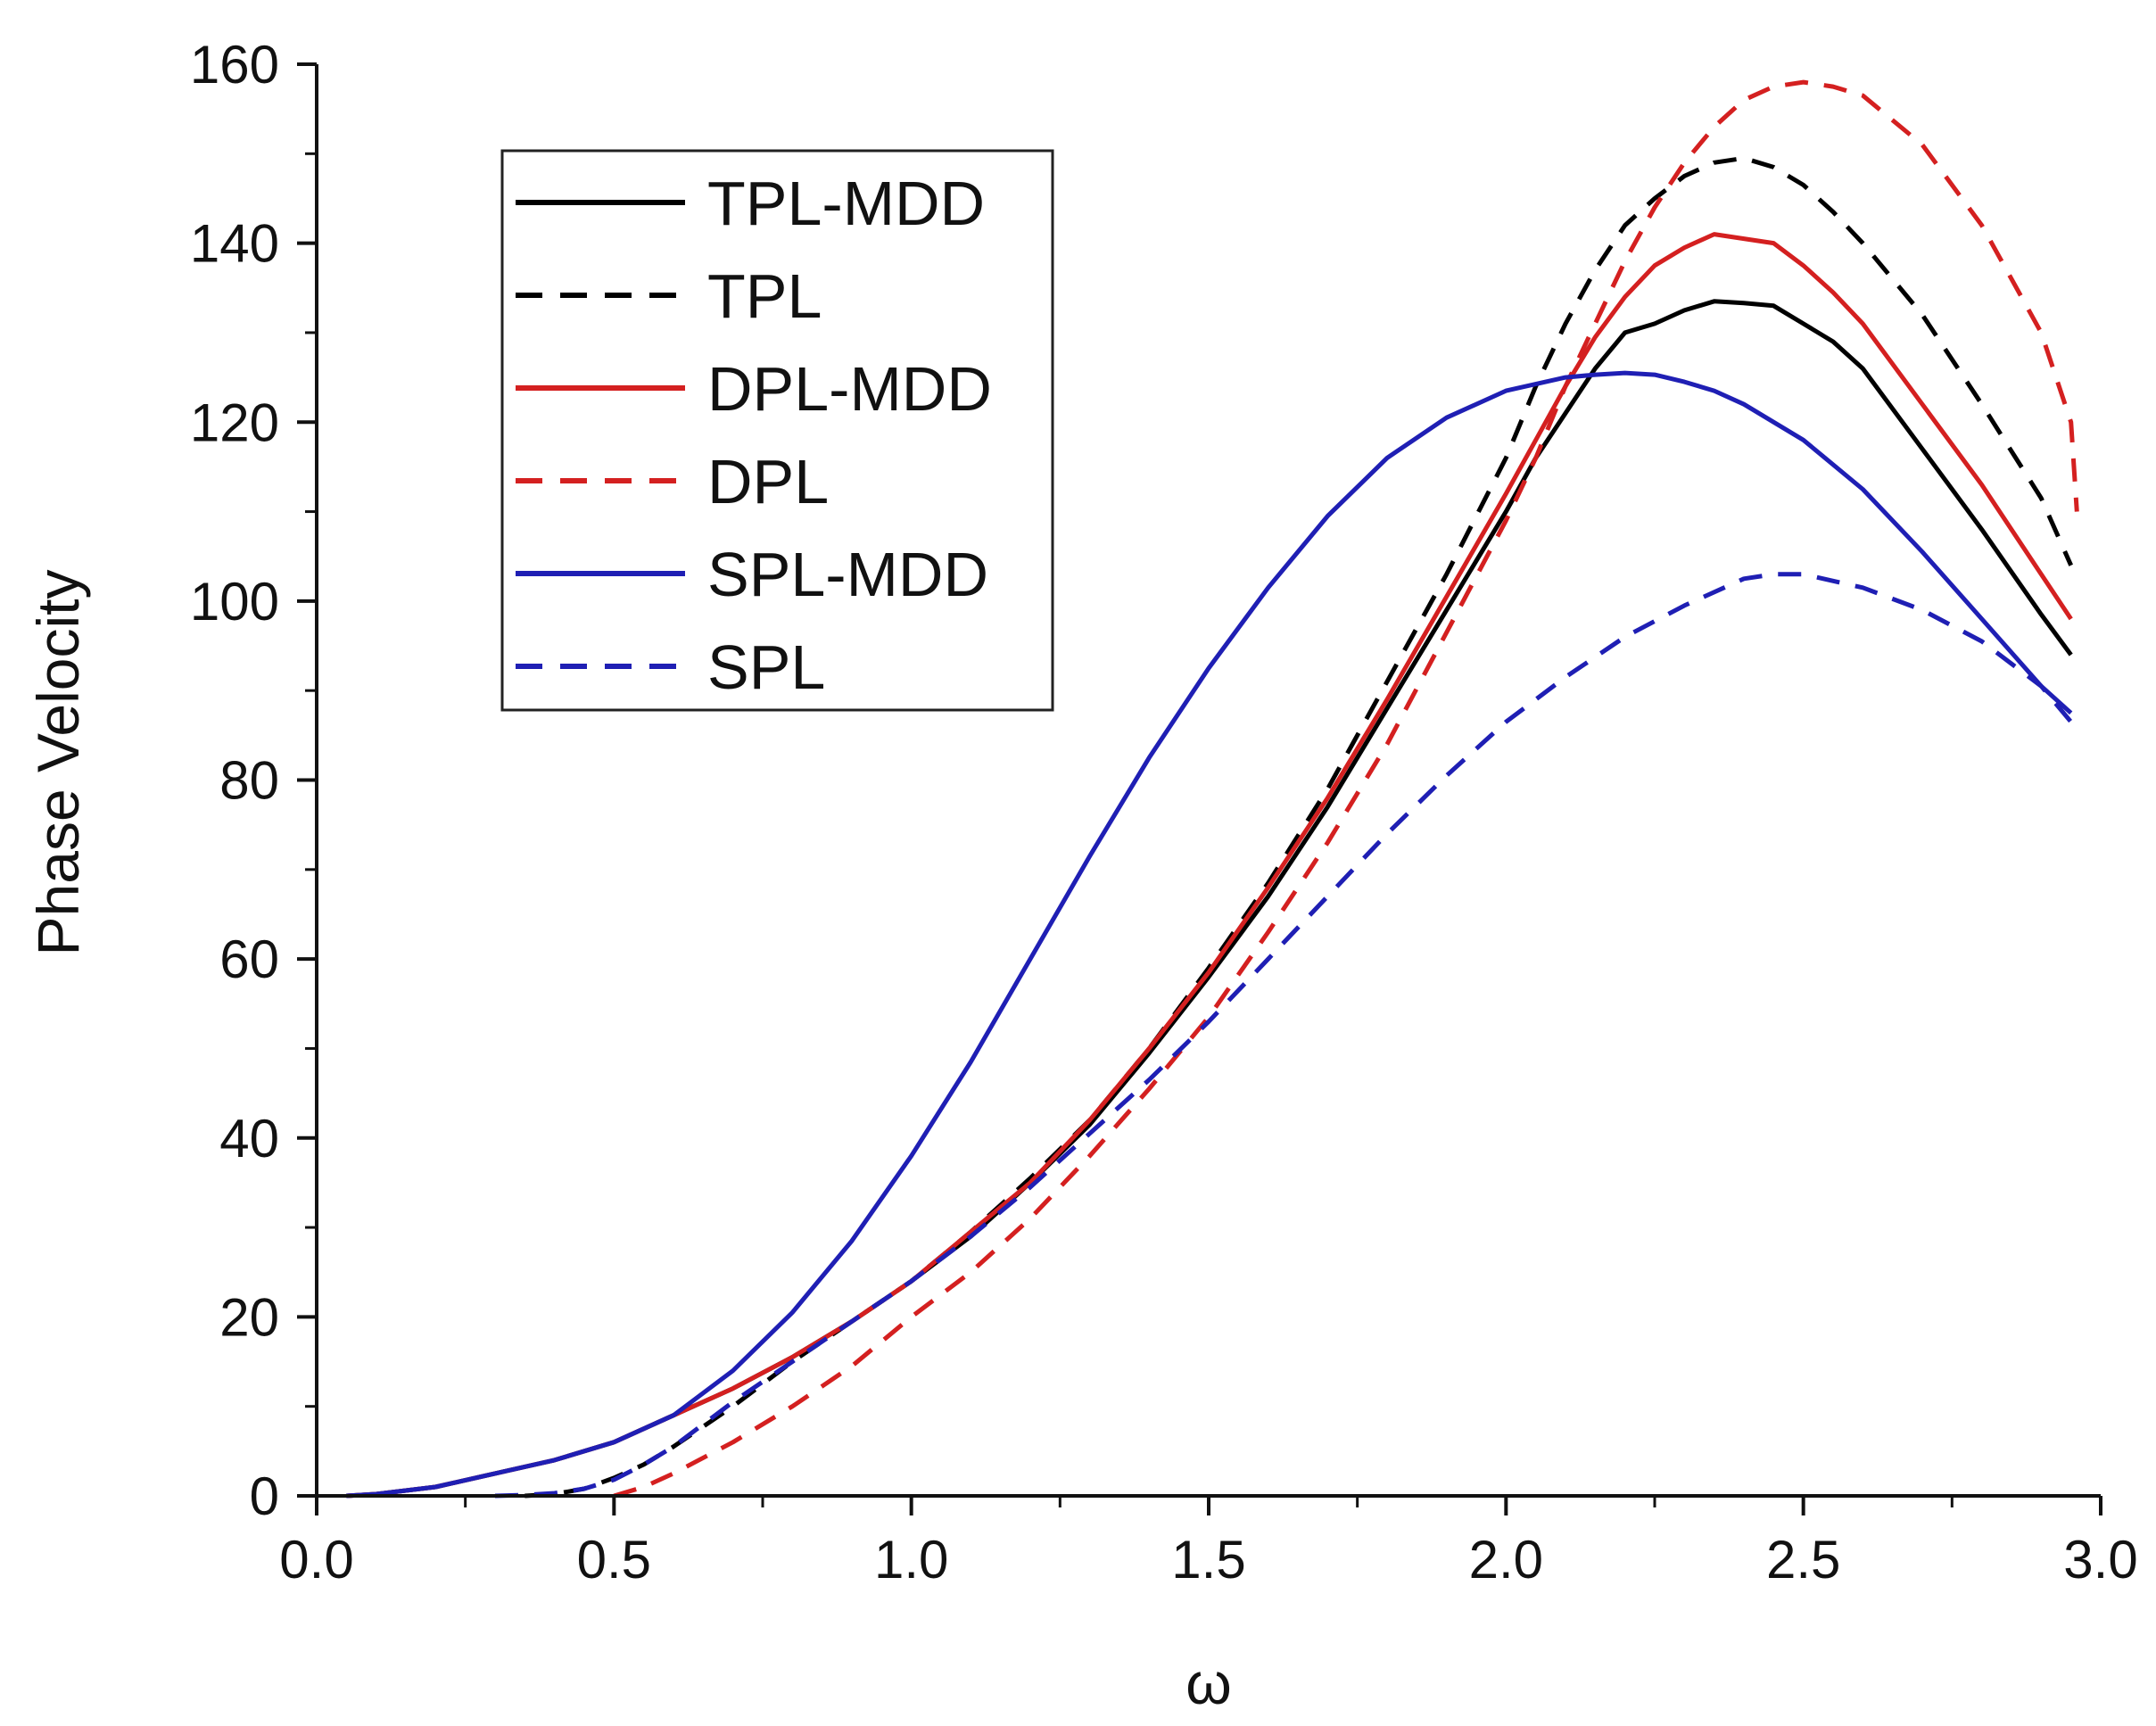 The image size is (2156, 1726). I want to click on y-tick-label: 140, so click(235, 244).